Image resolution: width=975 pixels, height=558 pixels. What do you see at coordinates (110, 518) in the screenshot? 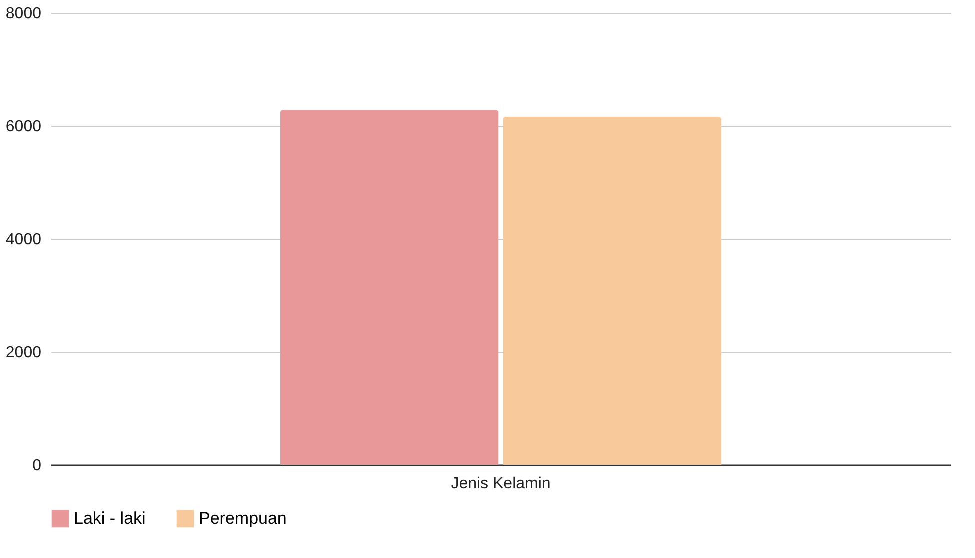
I see `legend-label: Laki - laki` at bounding box center [110, 518].